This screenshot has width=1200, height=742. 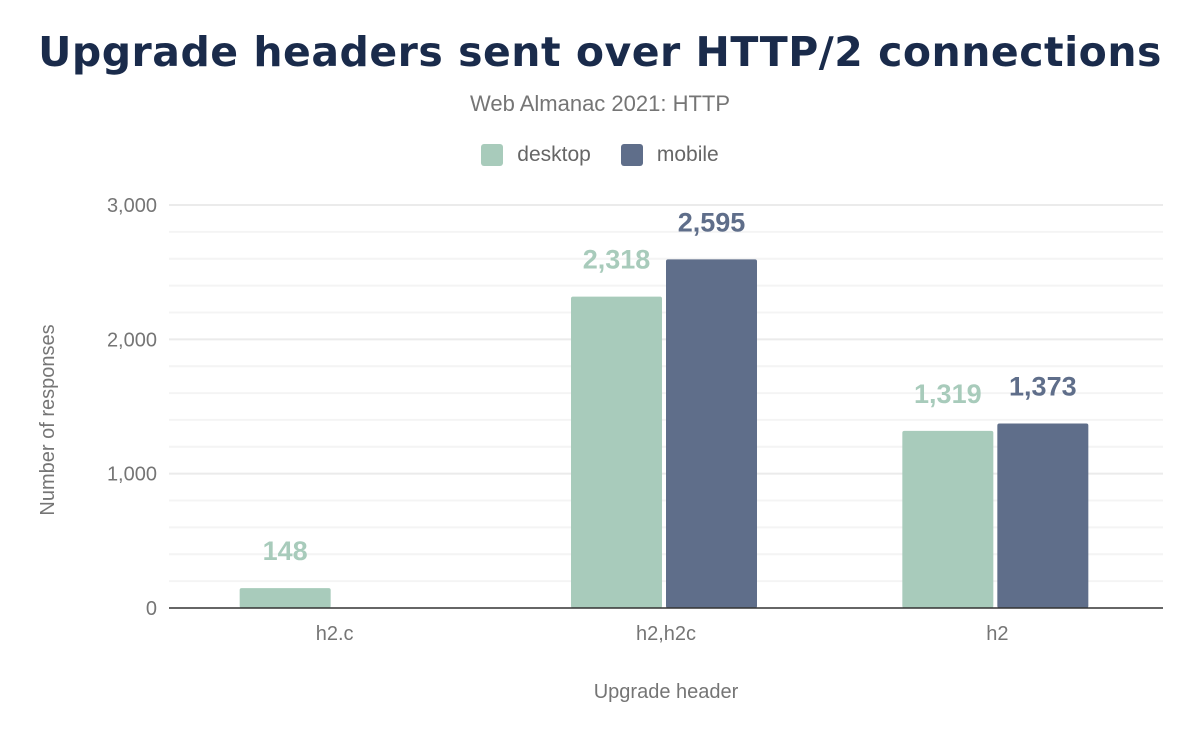 I want to click on legend-item-mobile: mobile, so click(x=669, y=155).